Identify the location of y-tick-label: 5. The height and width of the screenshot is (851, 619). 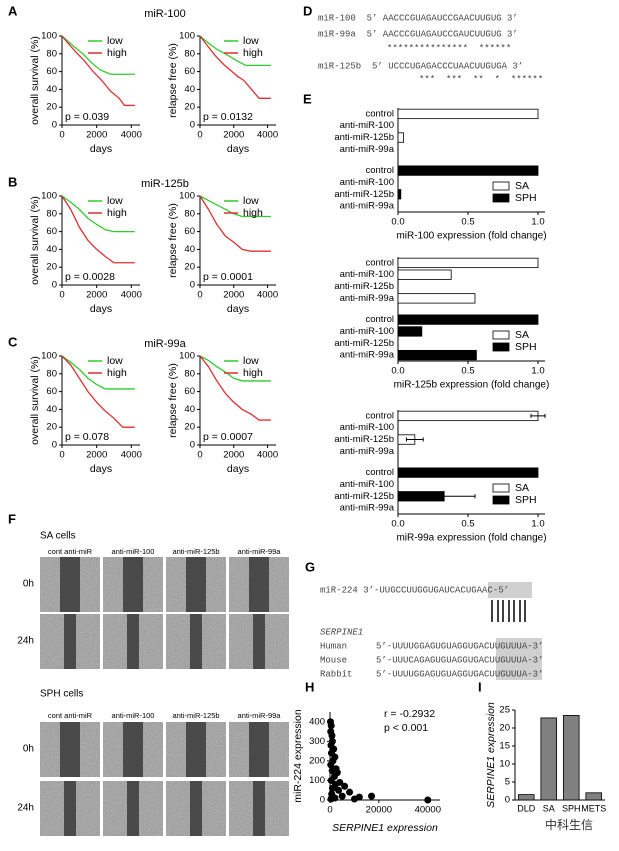
(507, 782).